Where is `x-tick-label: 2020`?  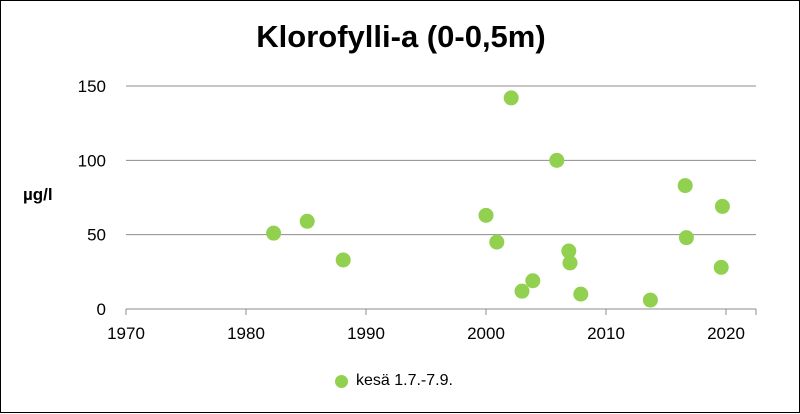 x-tick-label: 2020 is located at coordinates (726, 333).